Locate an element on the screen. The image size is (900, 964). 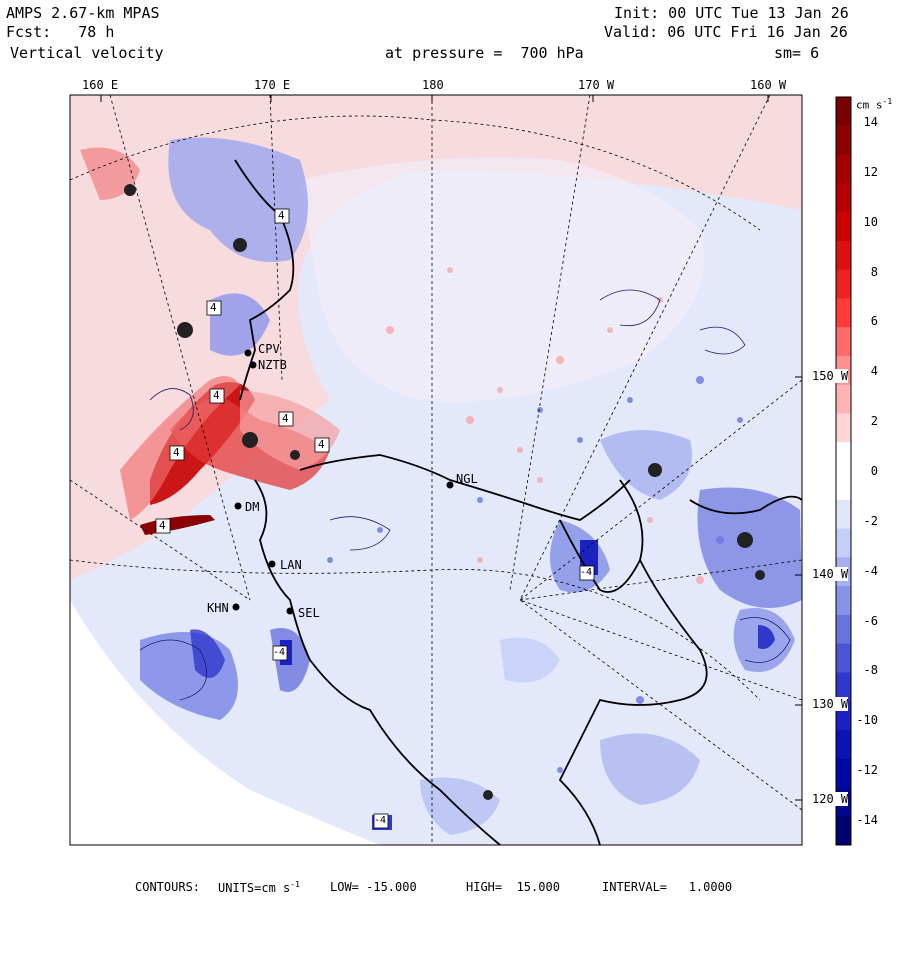
colorbar-tick-label: 10 is located at coordinates (870, 221).